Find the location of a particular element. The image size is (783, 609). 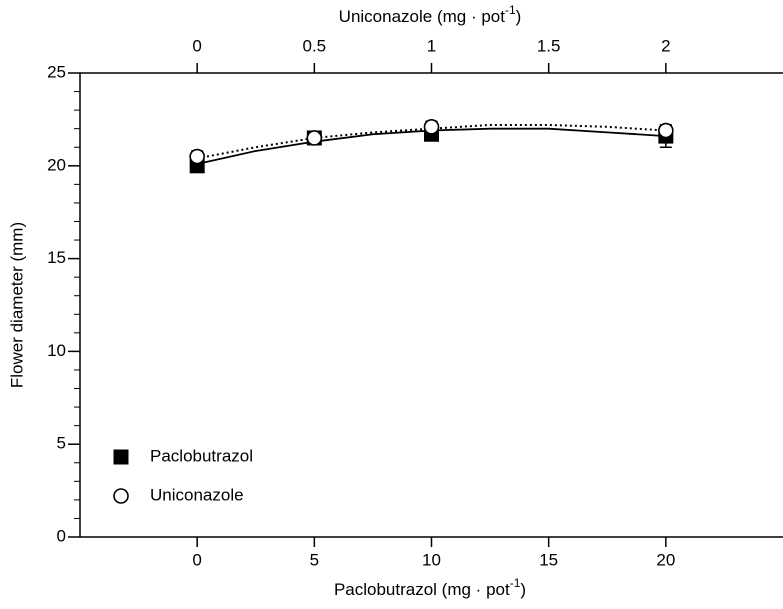

y-tick-label: 25 is located at coordinates (56, 71).